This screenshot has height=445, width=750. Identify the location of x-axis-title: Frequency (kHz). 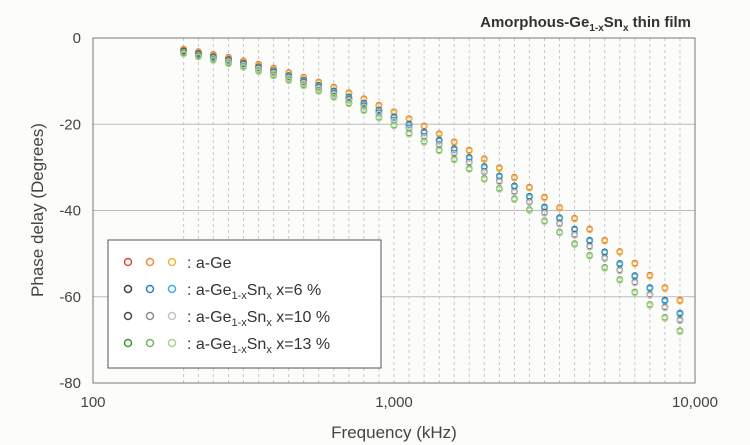
(394, 432).